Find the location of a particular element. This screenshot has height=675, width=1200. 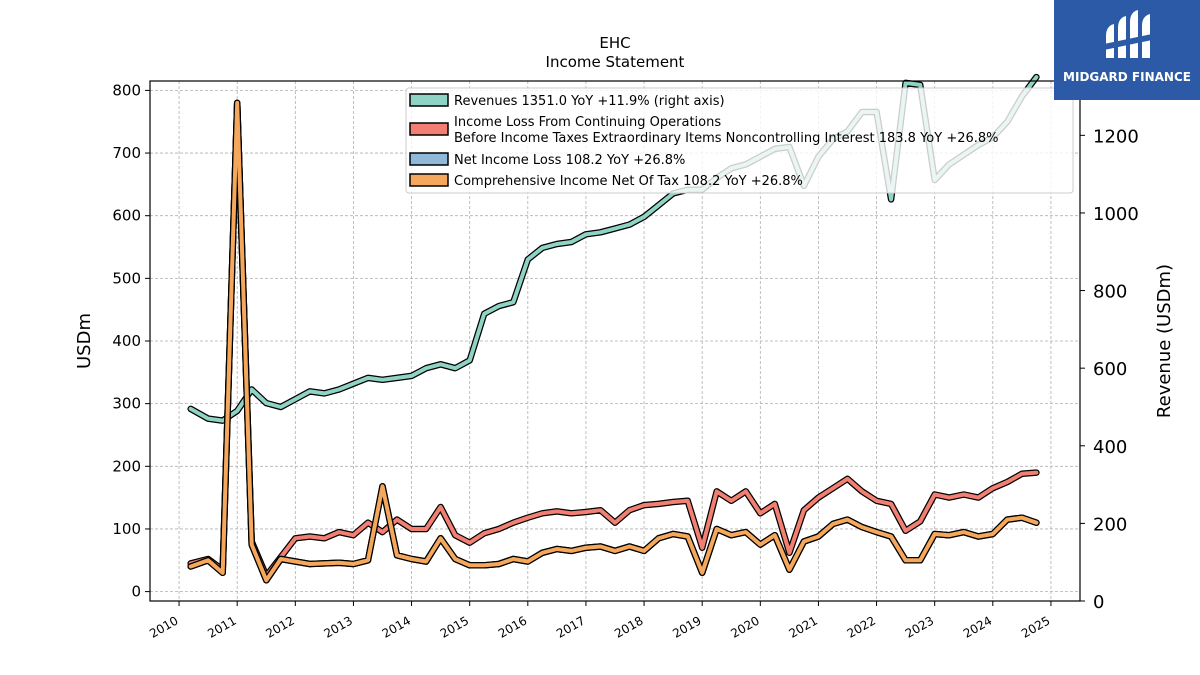

chart-title: EHC is located at coordinates (614, 43).